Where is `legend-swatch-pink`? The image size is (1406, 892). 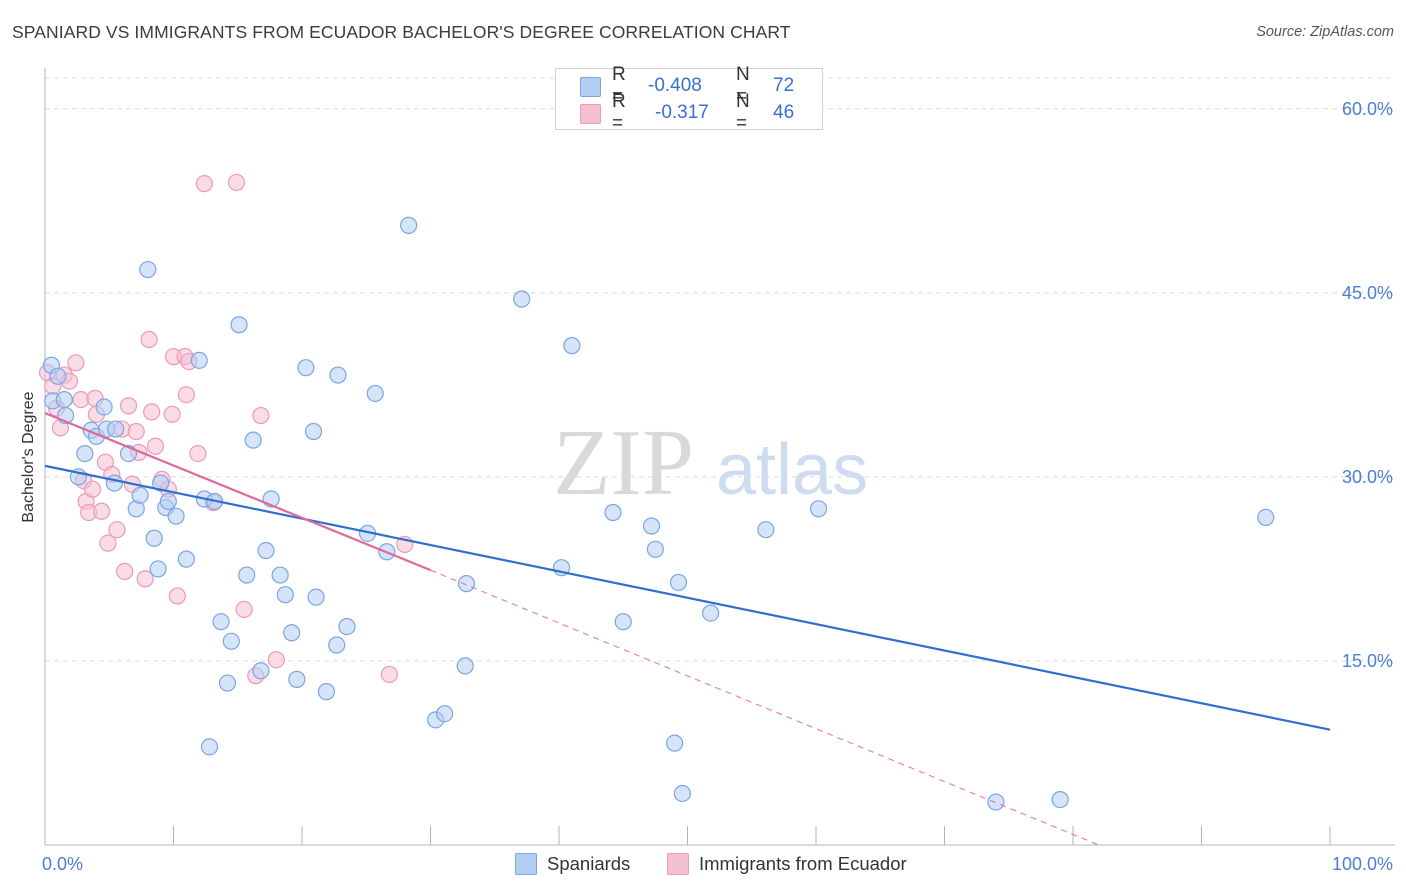 legend-swatch-pink is located at coordinates (590, 114).